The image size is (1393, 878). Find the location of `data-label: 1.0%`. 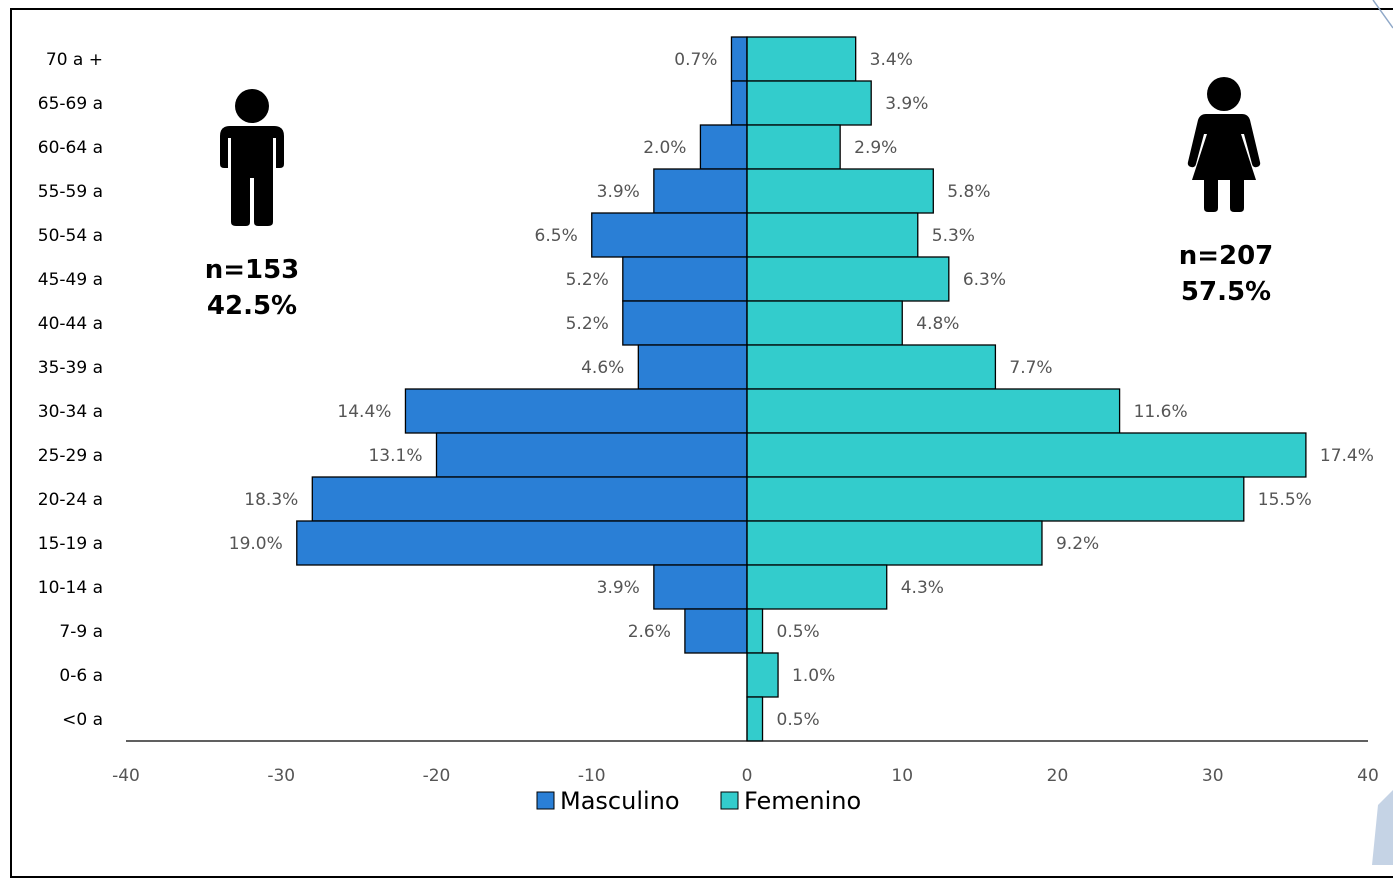

data-label: 1.0% is located at coordinates (813, 676).